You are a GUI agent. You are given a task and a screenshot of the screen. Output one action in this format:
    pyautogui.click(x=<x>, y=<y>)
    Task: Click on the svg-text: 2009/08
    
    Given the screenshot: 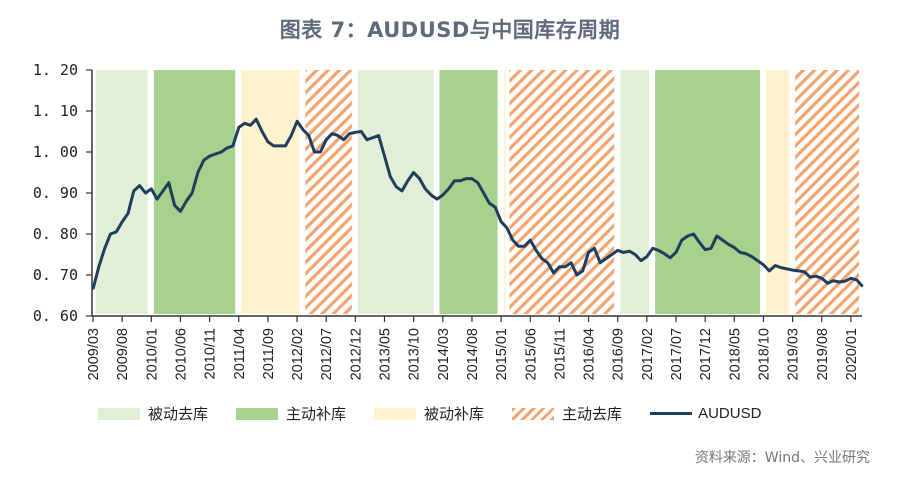 What is the action you would take?
    pyautogui.click(x=123, y=354)
    